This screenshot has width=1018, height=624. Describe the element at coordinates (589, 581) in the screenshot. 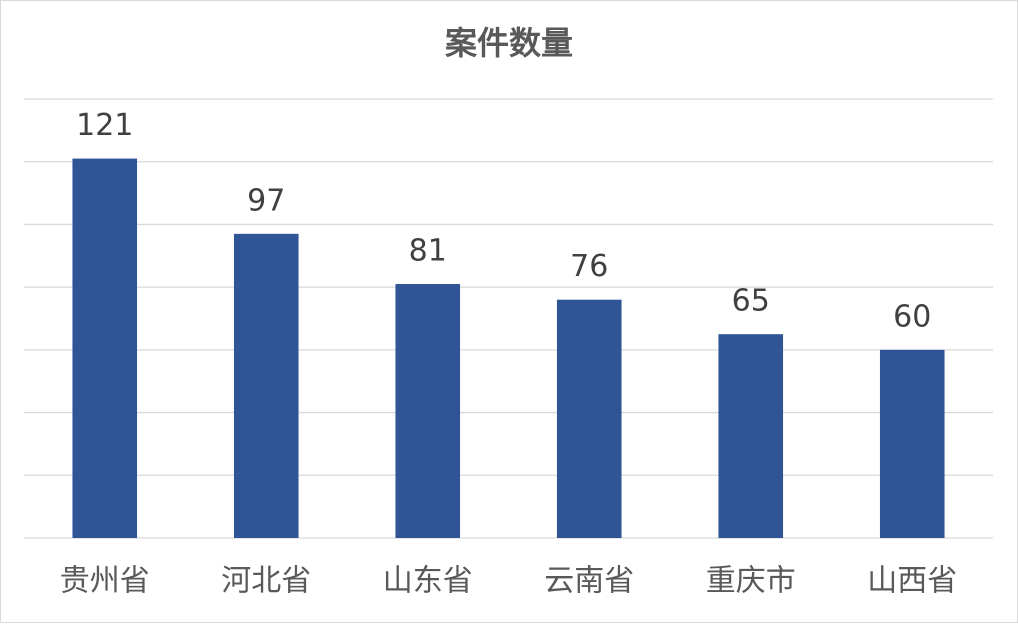

I see `x-tick-label: 云南省` at that location.